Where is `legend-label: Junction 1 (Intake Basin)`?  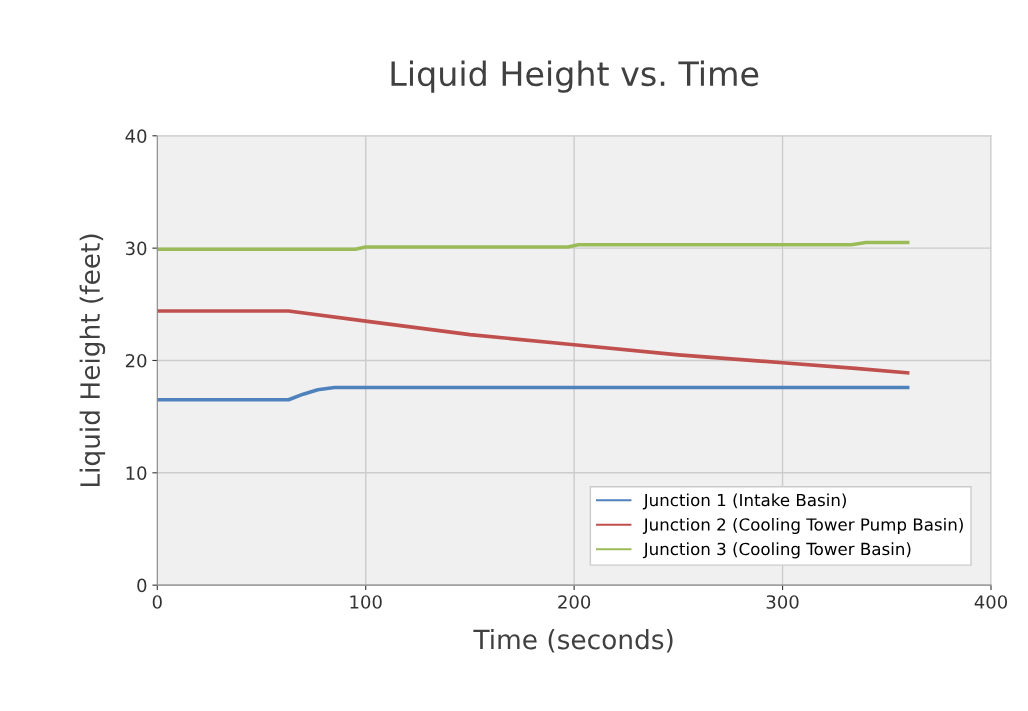
legend-label: Junction 1 (Intake Basin) is located at coordinates (744, 501).